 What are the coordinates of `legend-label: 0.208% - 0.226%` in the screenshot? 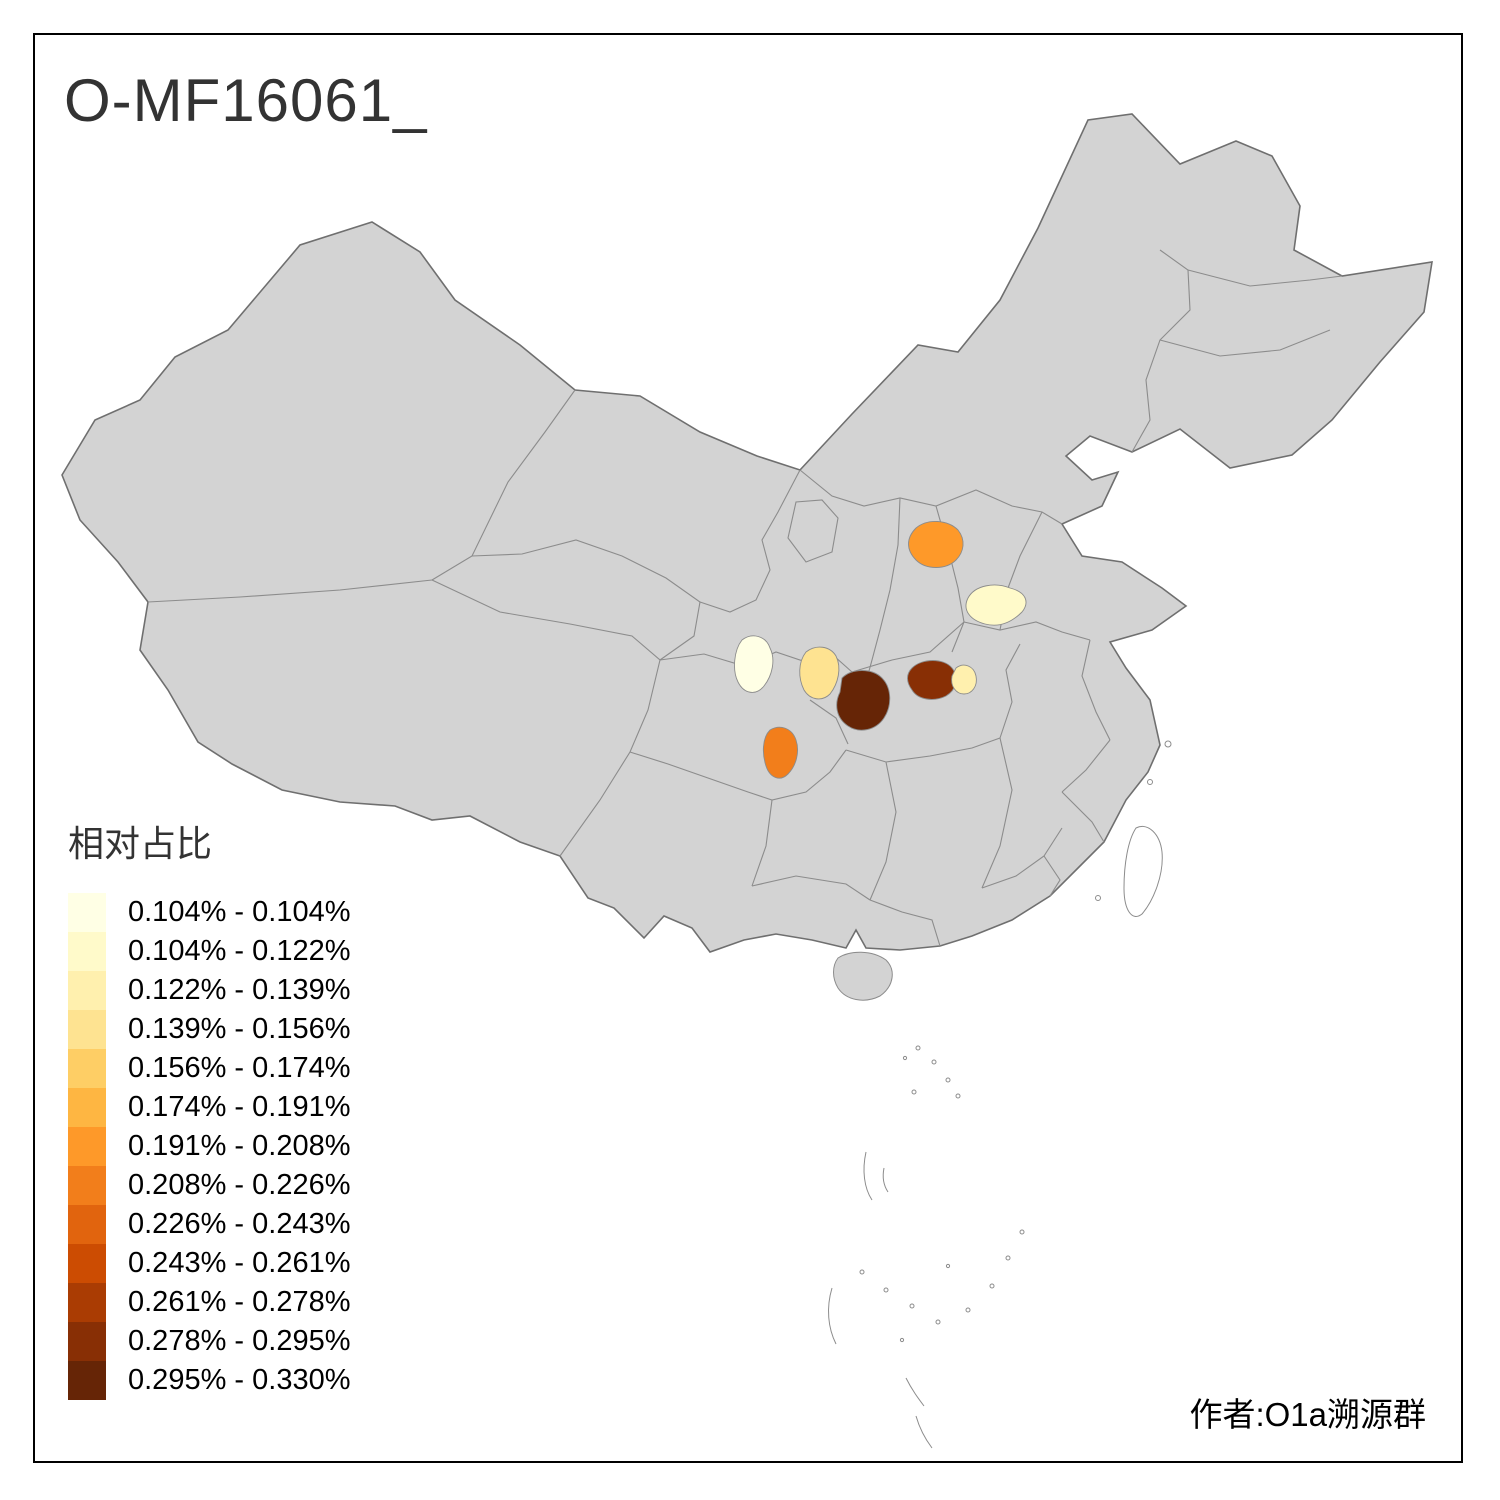 It's located at (239, 1185).